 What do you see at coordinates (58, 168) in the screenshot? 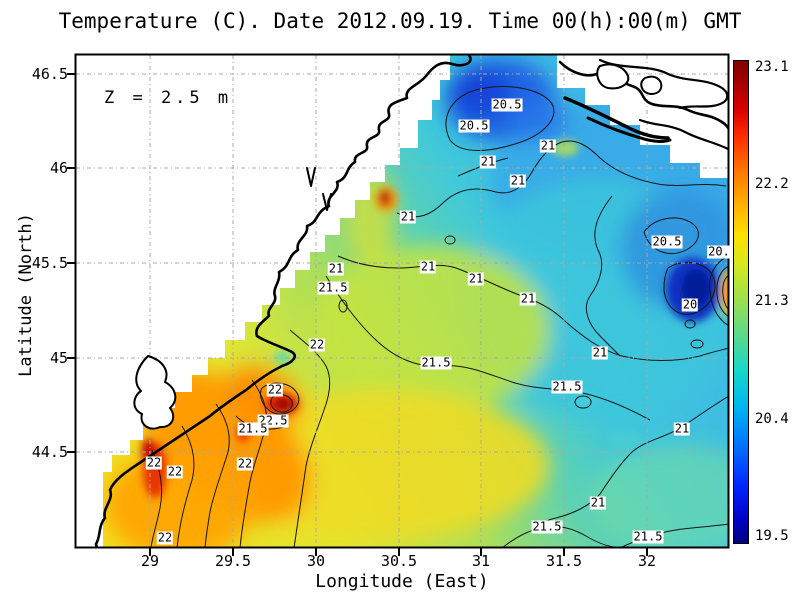
I see `y-tick-label: 46` at bounding box center [58, 168].